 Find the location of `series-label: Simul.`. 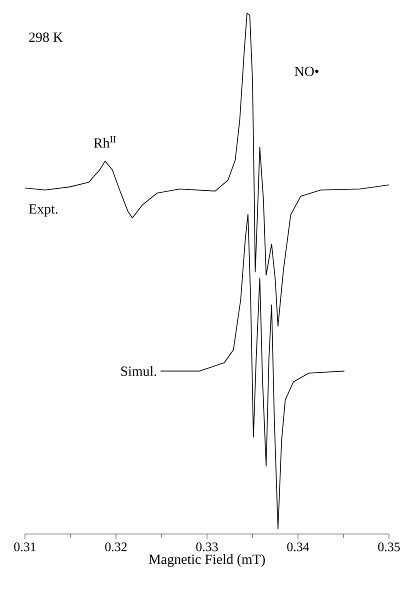

series-label: Simul. is located at coordinates (138, 371).